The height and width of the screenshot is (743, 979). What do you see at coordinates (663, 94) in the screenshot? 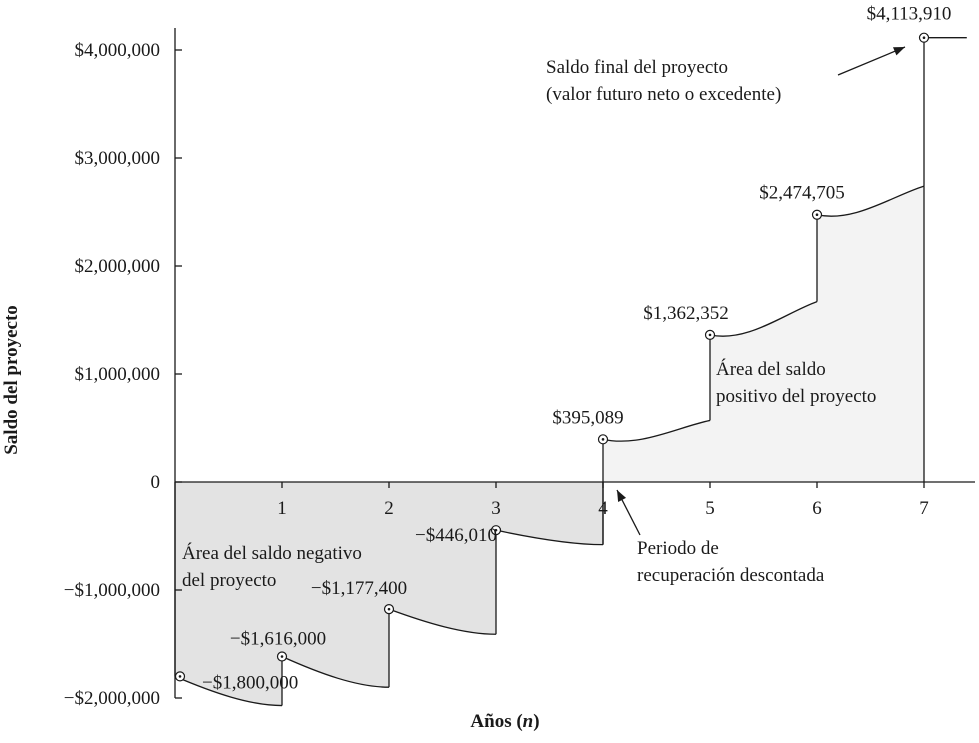
I see `annotation-final-balance-line2: (valor futuro neto o excedente)` at bounding box center [663, 94].